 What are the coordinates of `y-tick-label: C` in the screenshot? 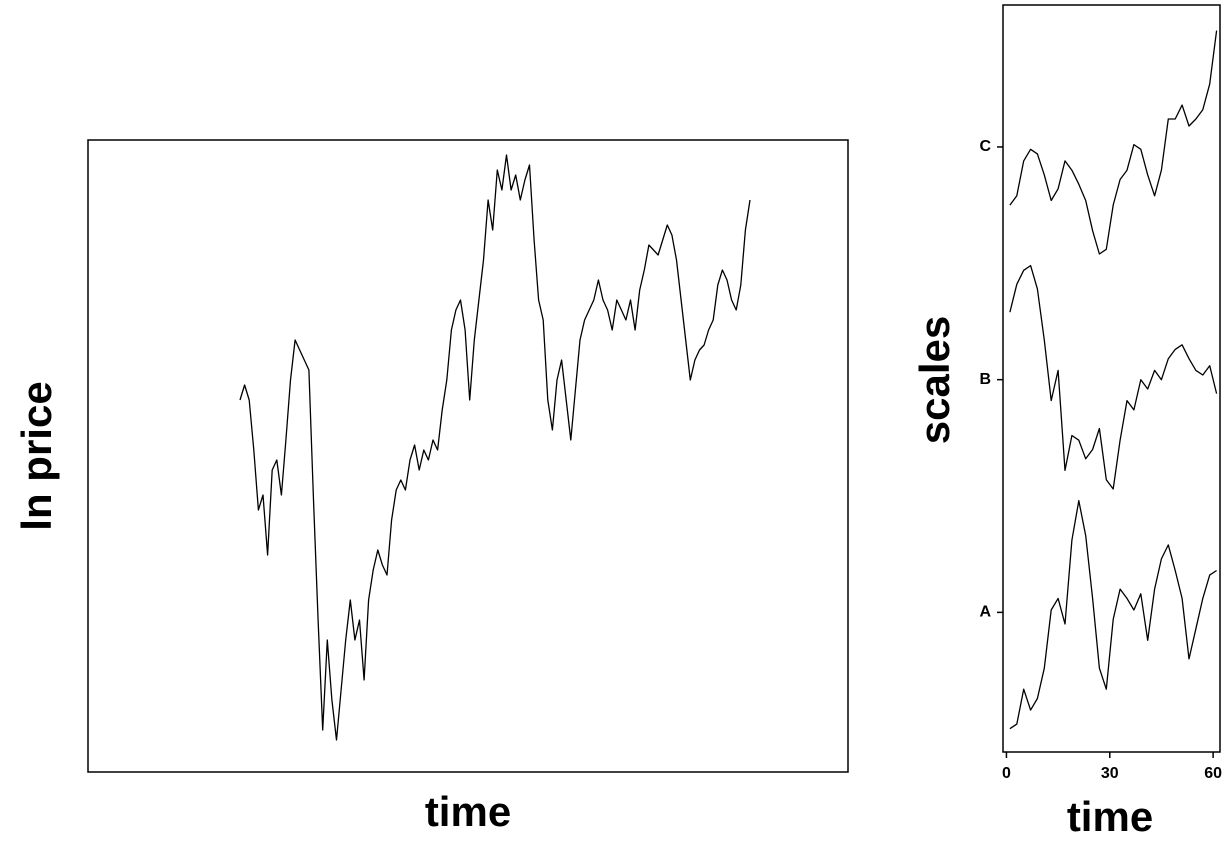 It's located at (985, 146).